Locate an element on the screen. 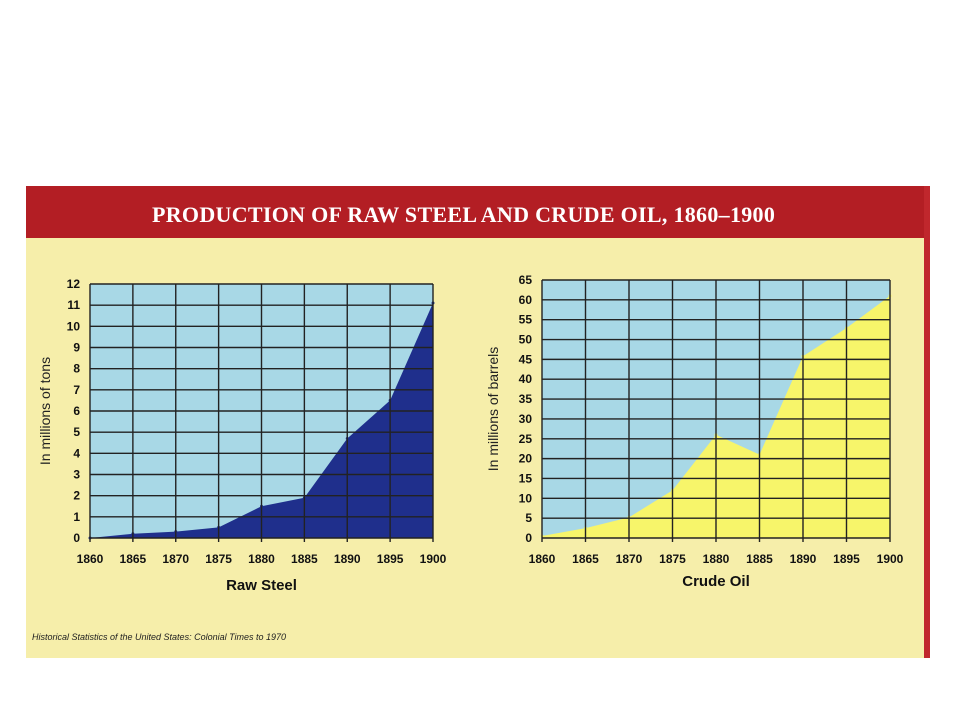  oil-x-tick-label: 1890 is located at coordinates (803, 559).